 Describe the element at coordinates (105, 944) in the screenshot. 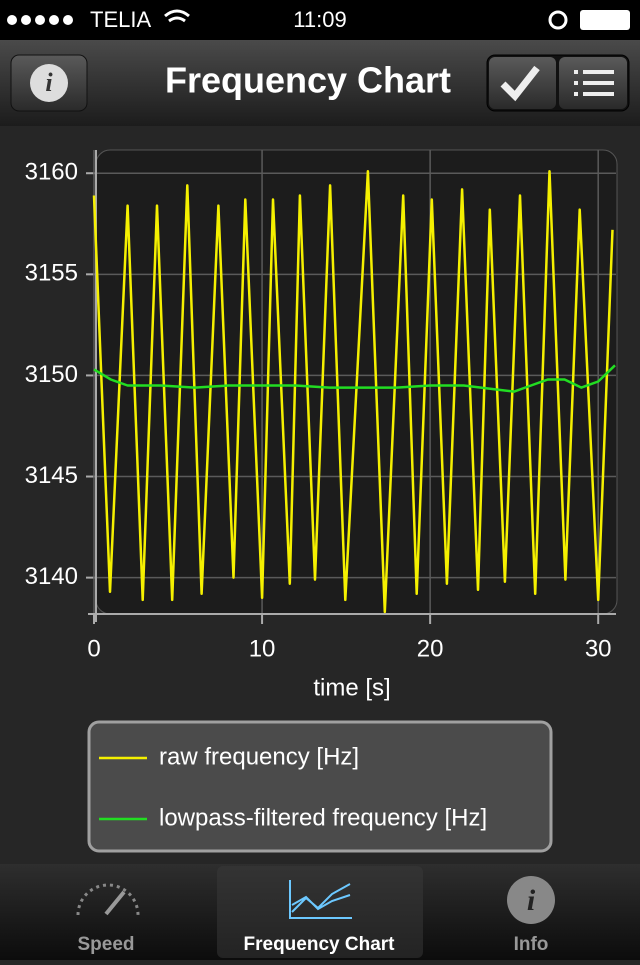

I see `tab-label: Speed` at that location.